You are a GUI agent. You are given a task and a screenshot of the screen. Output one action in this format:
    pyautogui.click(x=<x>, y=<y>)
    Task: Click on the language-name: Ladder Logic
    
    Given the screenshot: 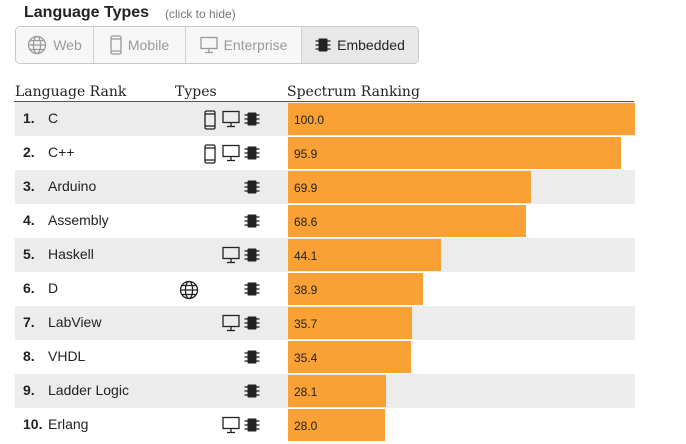 What is the action you would take?
    pyautogui.click(x=88, y=390)
    